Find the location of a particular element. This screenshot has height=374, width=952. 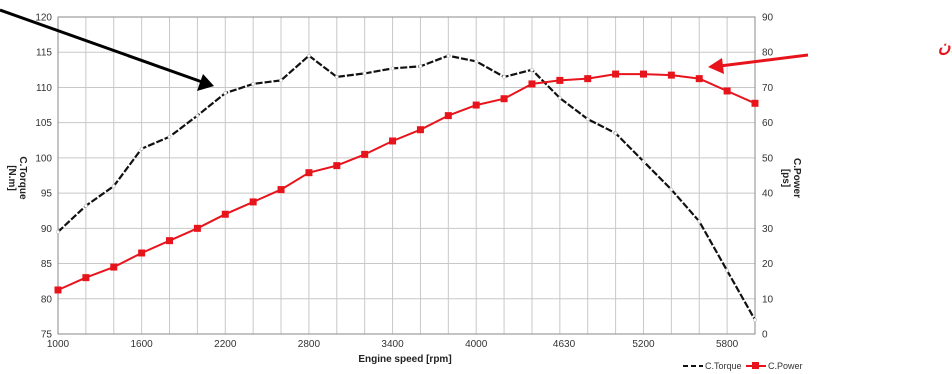

right-y-tick-labels: 0 10 20 30 40 50 60 70 80 90 is located at coordinates (768, 177).